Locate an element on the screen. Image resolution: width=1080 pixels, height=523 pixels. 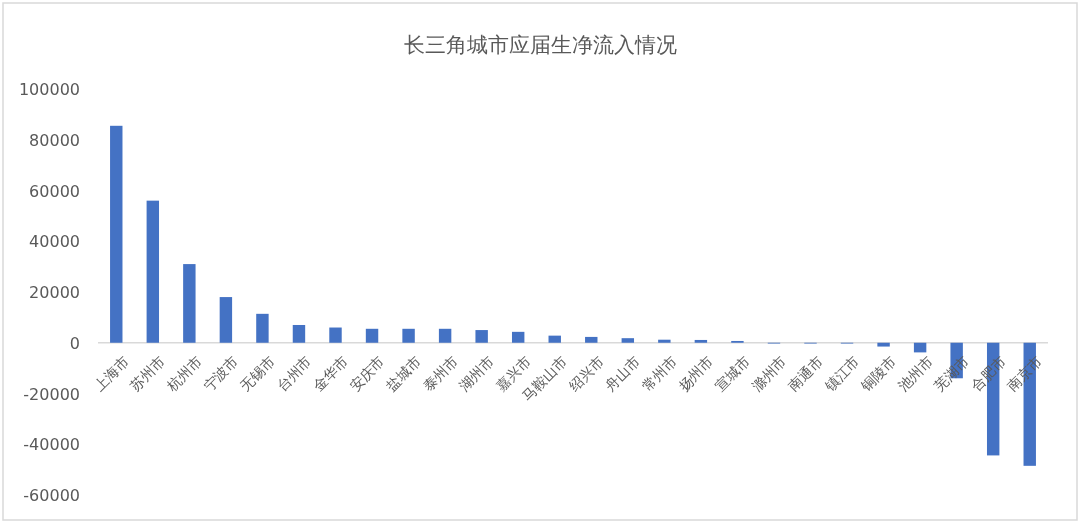
y-tick-label: 80000 is located at coordinates (54, 140).